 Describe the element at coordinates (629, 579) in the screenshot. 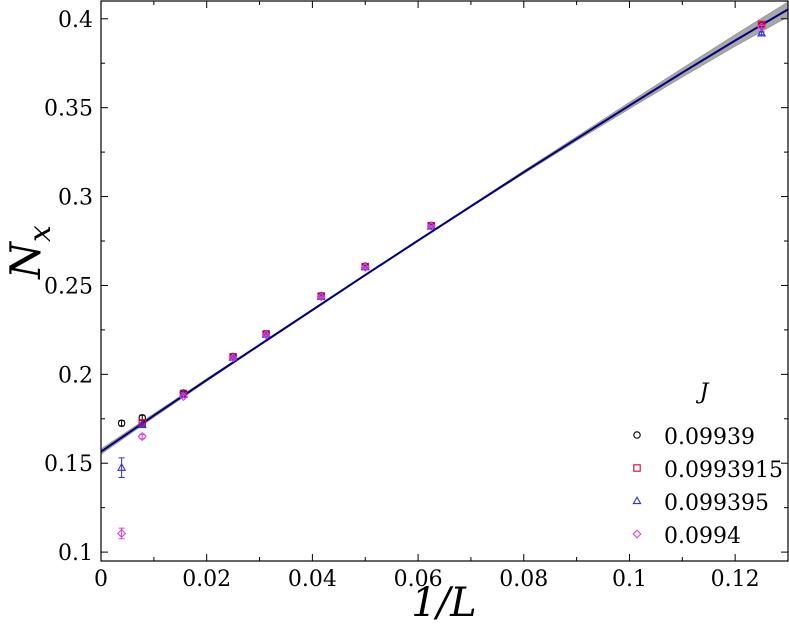

I see `x-tick-label: 0.1` at that location.